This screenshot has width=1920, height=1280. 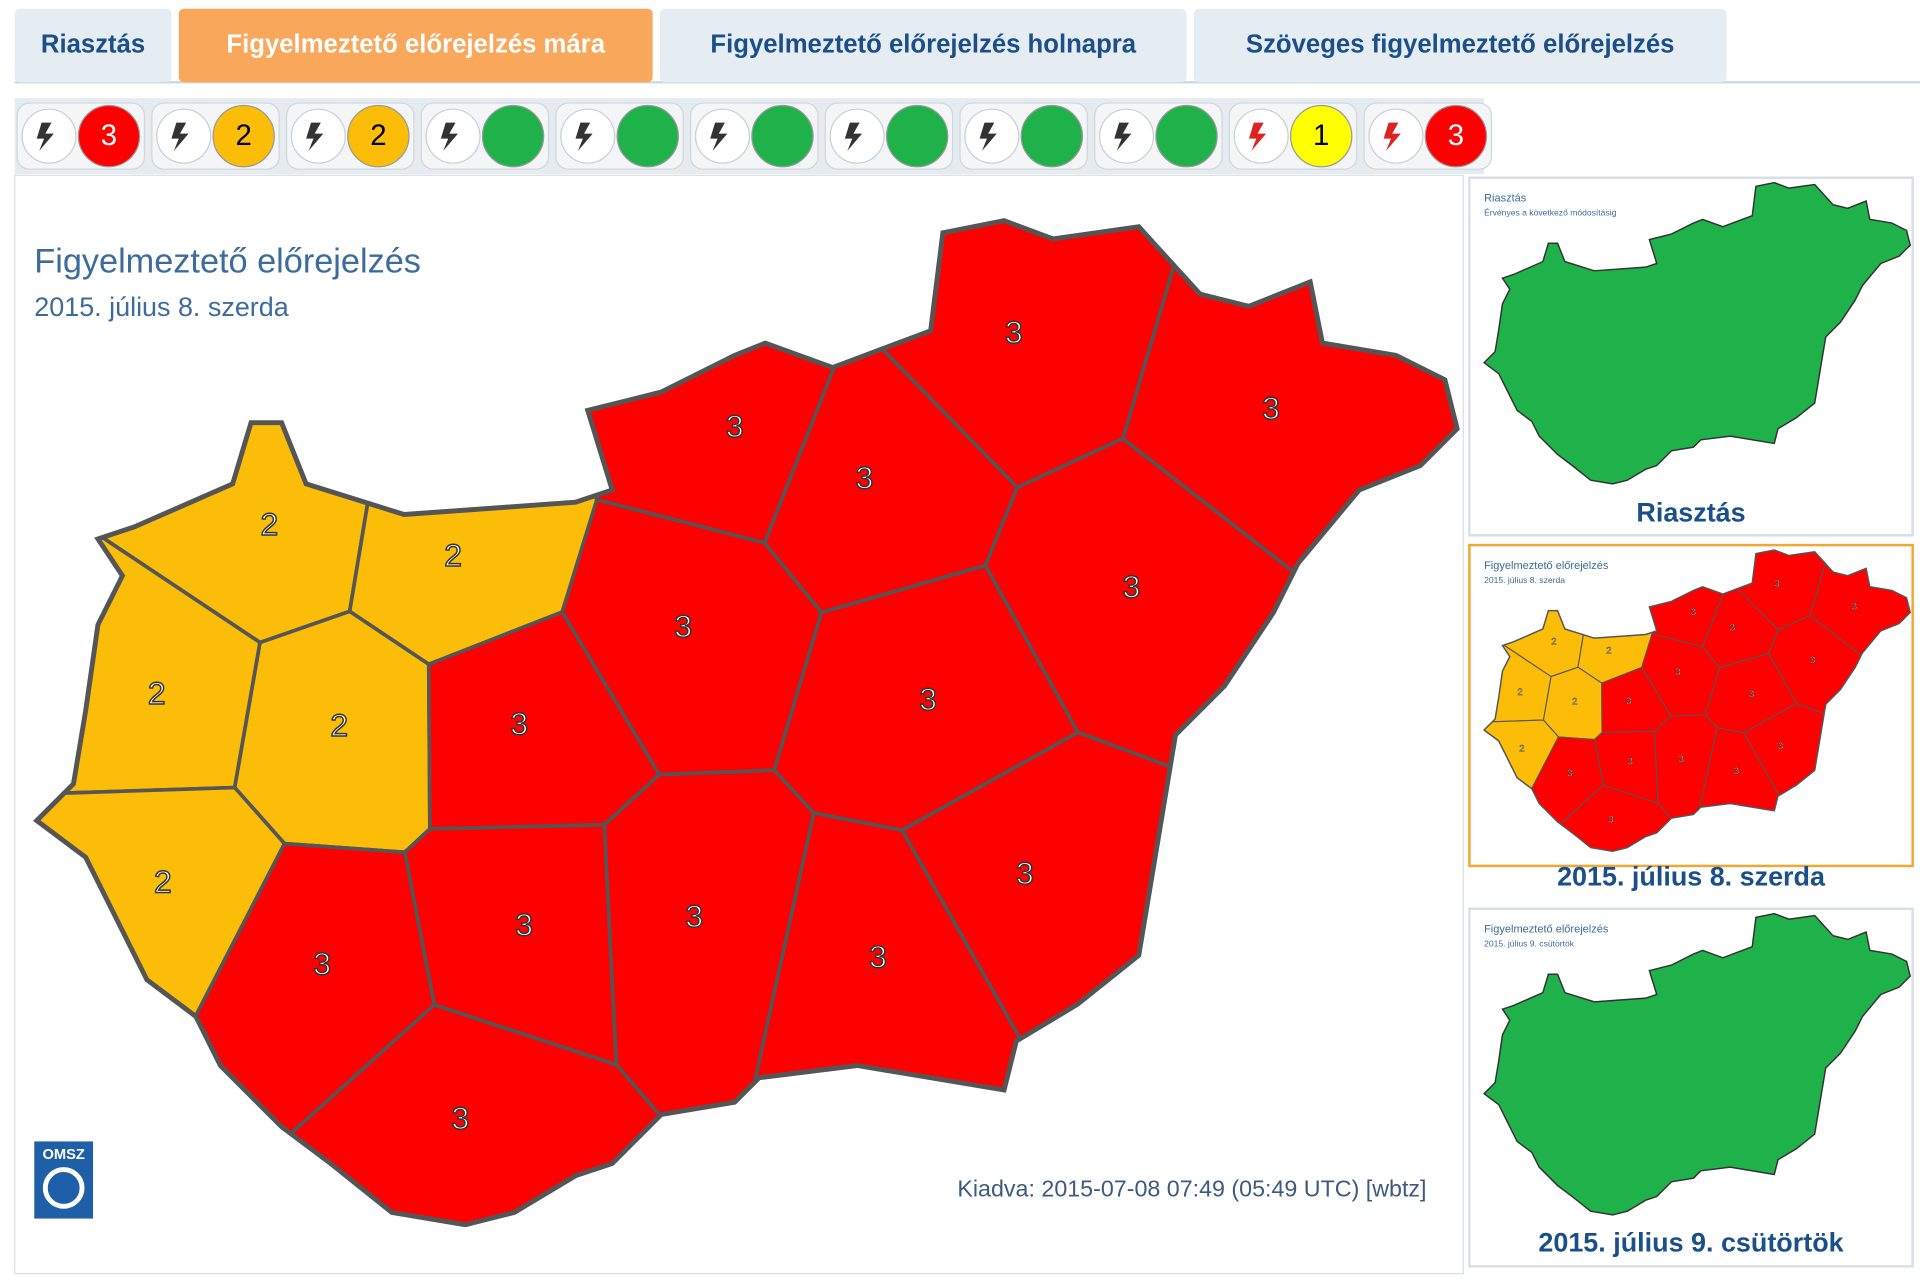 I want to click on thumb-subtitle: 2015. július 9. csütörtök, so click(x=1529, y=944).